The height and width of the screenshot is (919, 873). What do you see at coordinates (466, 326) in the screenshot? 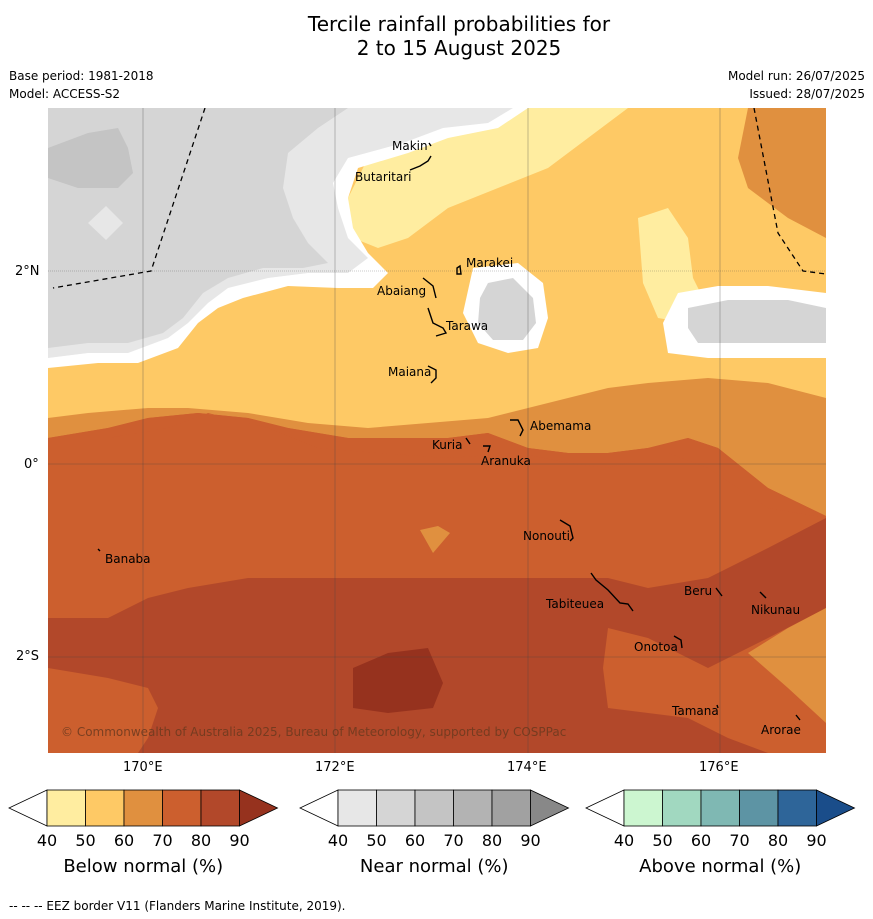
I see `island-label-tarawa: Tarawa` at bounding box center [466, 326].